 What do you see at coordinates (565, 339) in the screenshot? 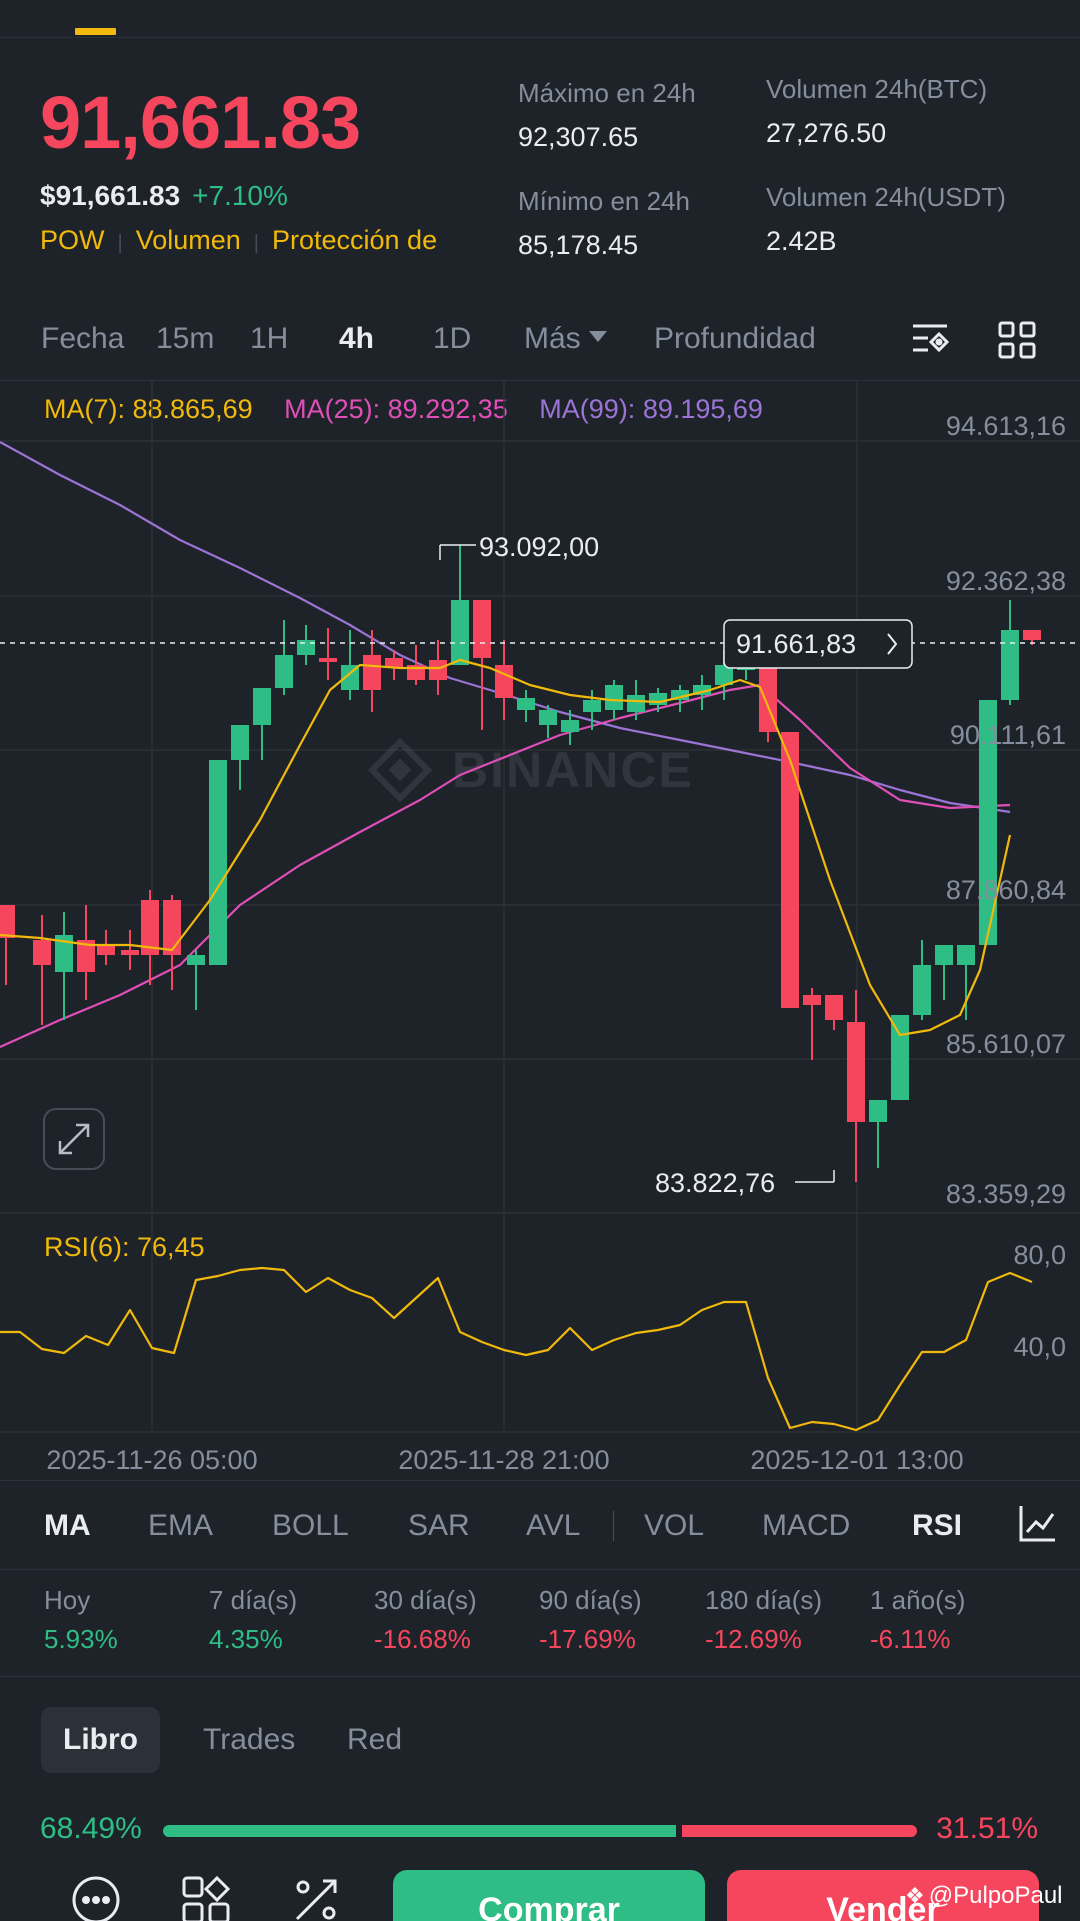
I see `timeframe-mas: Más` at bounding box center [565, 339].